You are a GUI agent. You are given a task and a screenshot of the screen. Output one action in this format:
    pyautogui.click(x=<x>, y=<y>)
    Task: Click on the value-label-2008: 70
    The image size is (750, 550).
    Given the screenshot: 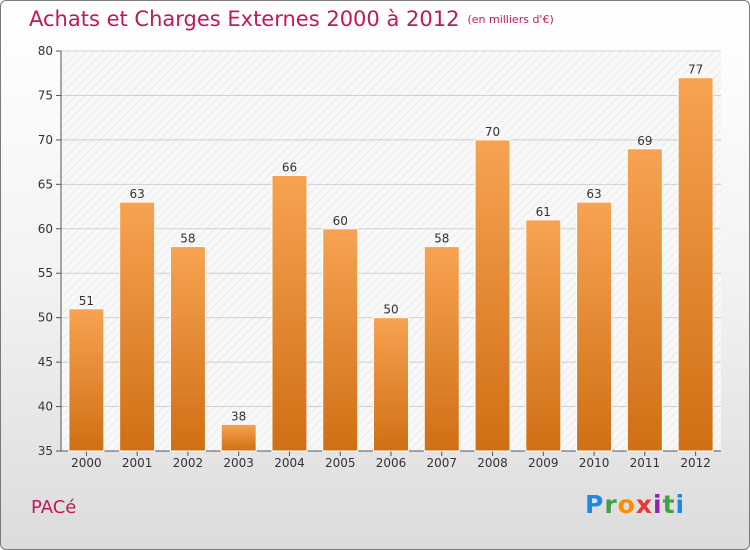 What is the action you would take?
    pyautogui.click(x=492, y=132)
    